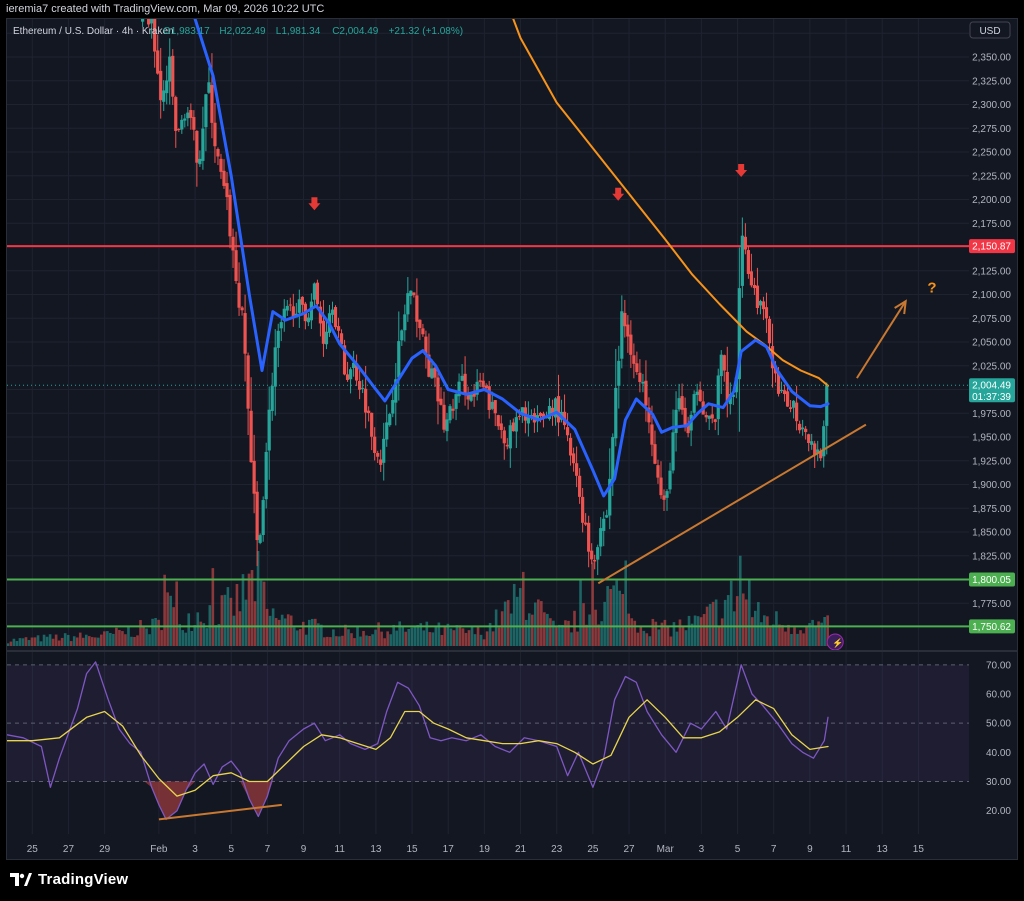 The image size is (1024, 901). What do you see at coordinates (991, 343) in the screenshot?
I see `price-axis-tick-label: 2,050.00` at bounding box center [991, 343].